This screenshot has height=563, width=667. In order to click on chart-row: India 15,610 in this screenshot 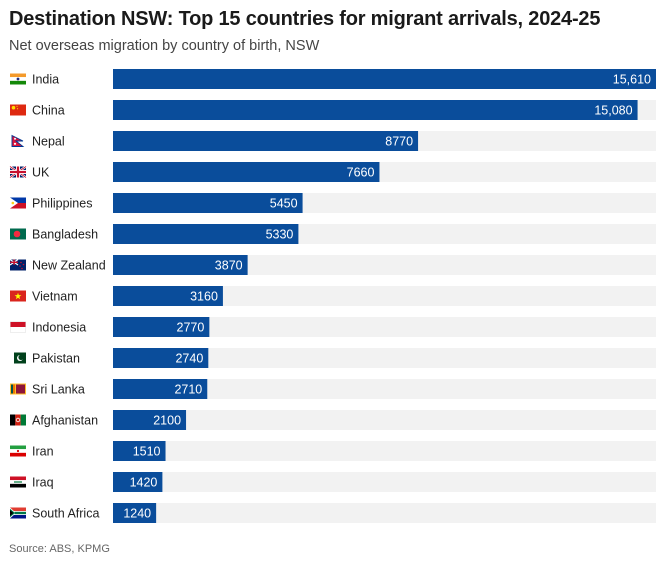, I will do `click(333, 79)`.